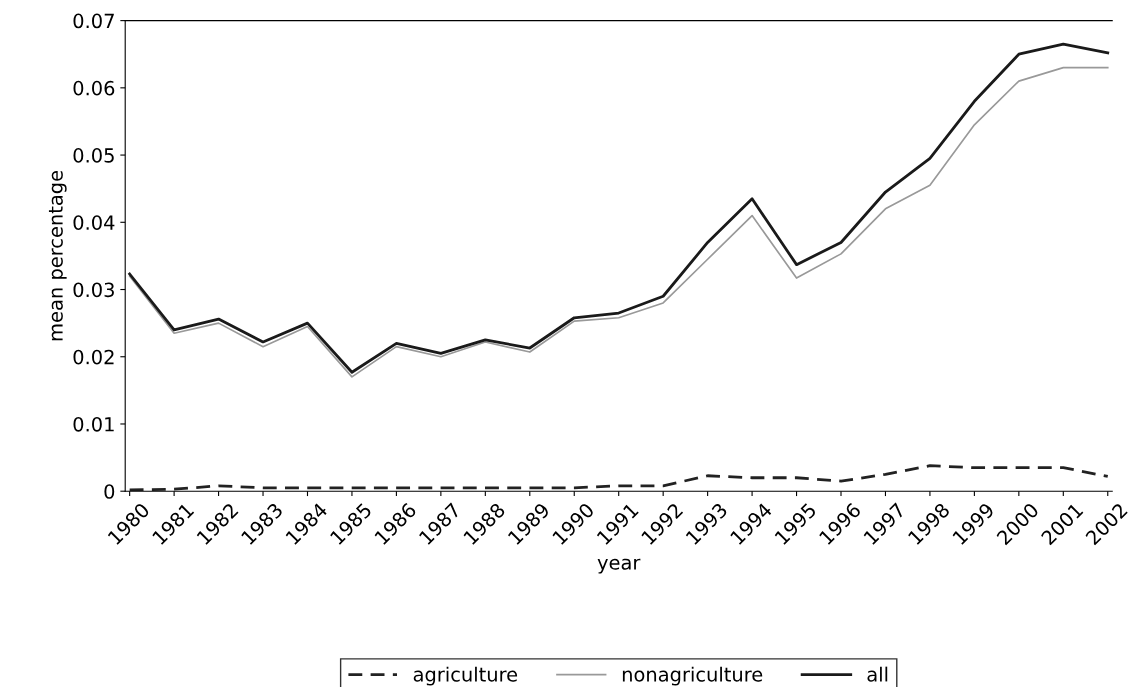 This screenshot has height=687, width=1128. What do you see at coordinates (93, 290) in the screenshot?
I see `y-tick-label: 0.03` at bounding box center [93, 290].